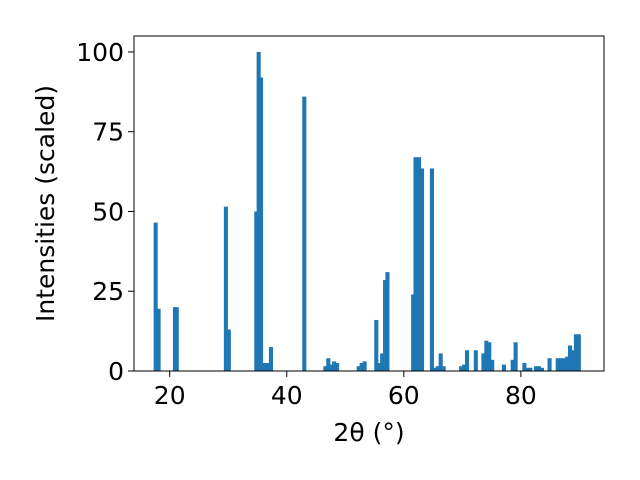  Describe the element at coordinates (170, 395) in the screenshot. I see `x-tick-label: 20` at that location.